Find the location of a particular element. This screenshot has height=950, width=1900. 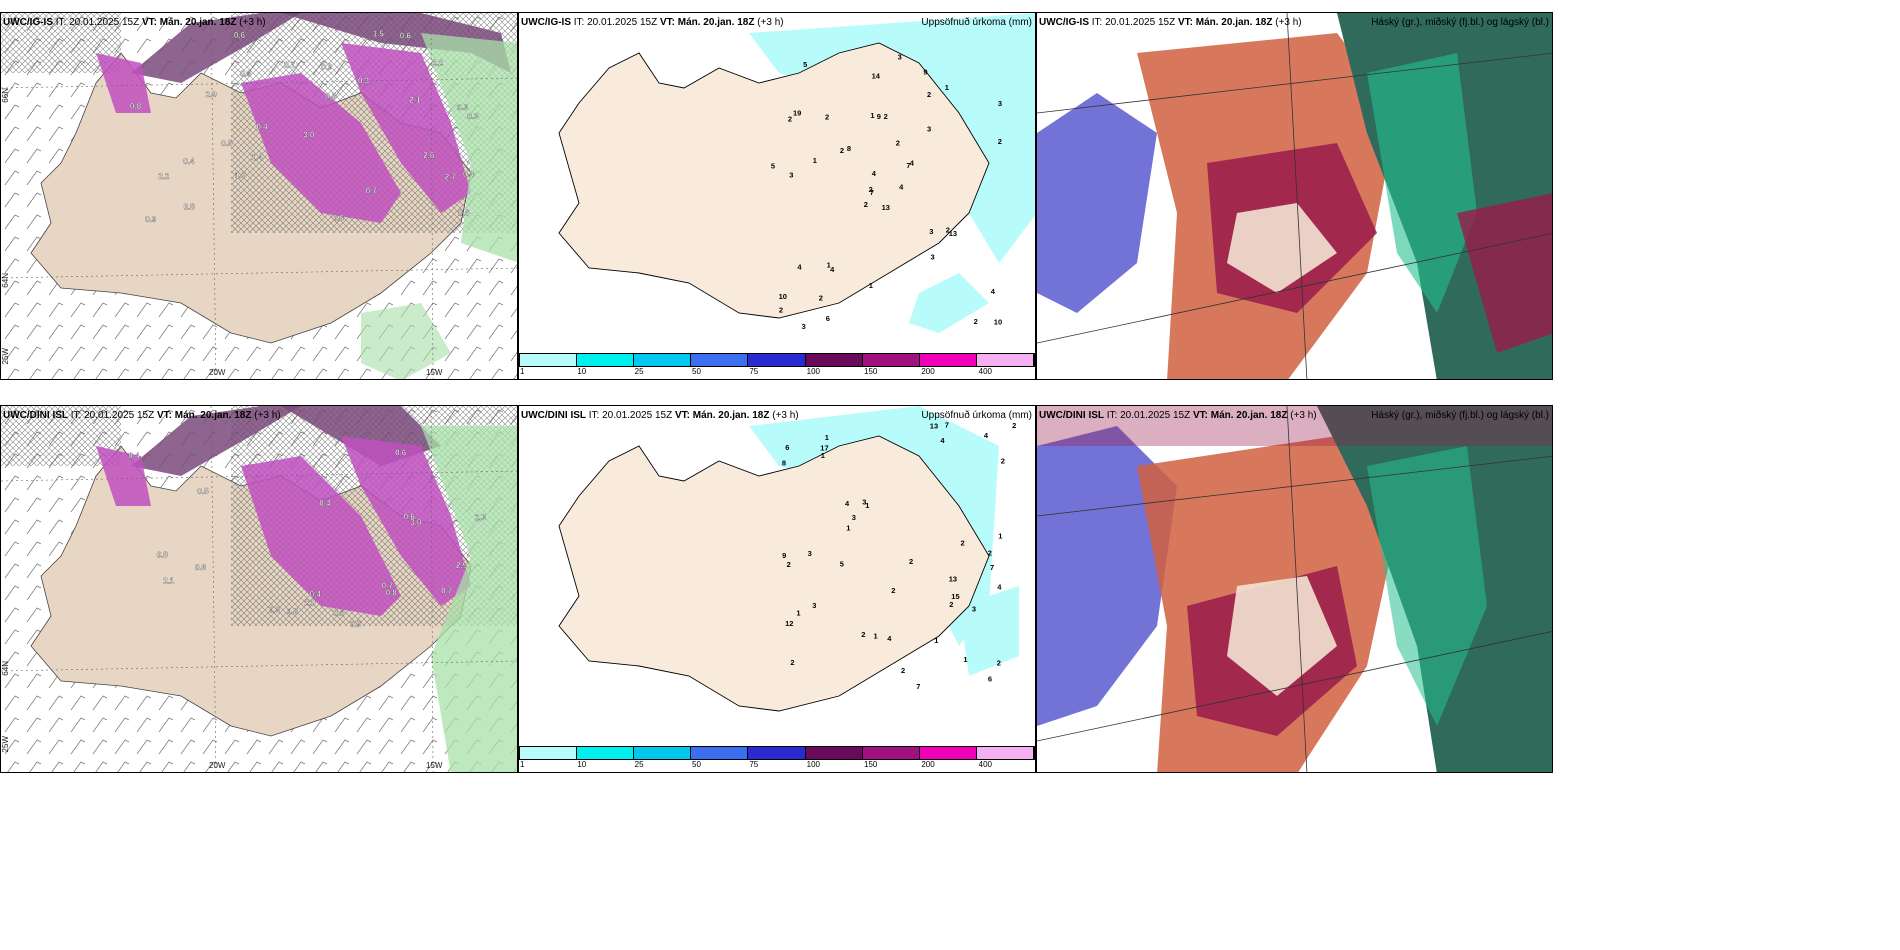

map-value-label: 12 is located at coordinates (789, 623).